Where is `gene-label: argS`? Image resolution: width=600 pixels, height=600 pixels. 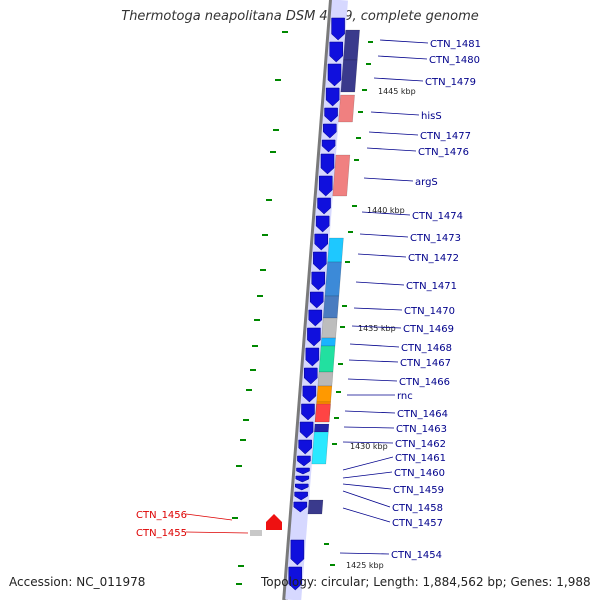 gene-label: argS is located at coordinates (426, 182).